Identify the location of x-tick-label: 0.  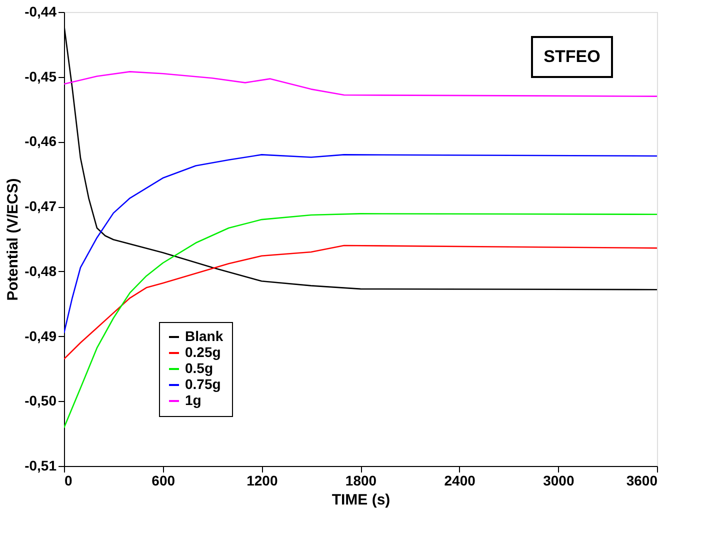
(68, 480).